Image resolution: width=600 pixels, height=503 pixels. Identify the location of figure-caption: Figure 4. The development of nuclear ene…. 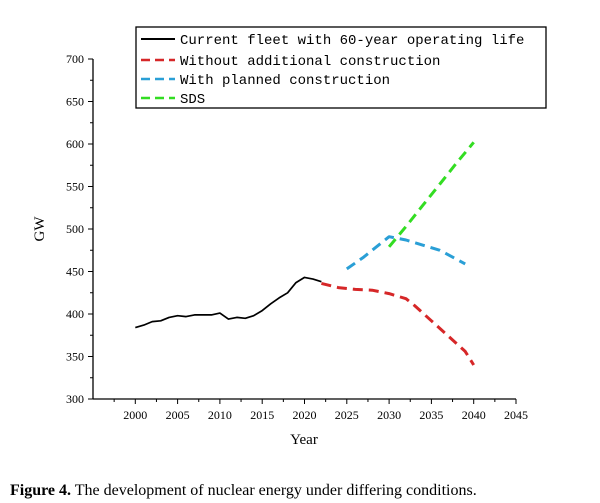
(243, 490).